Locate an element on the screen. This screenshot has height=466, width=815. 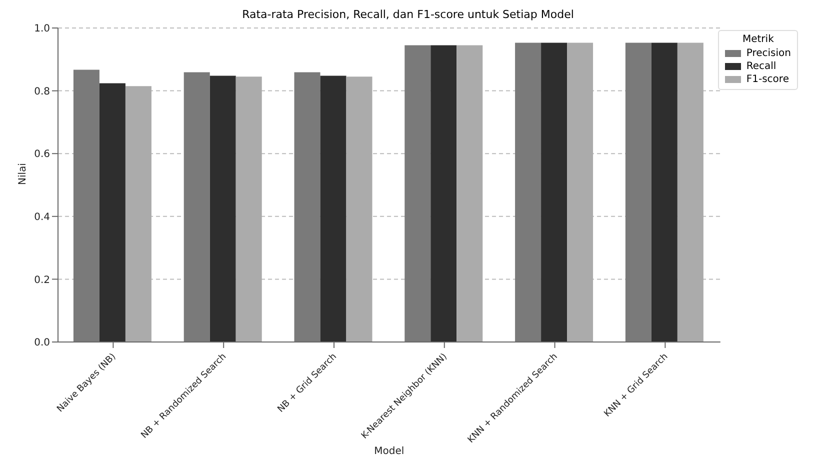
y-axis-title: Nilai is located at coordinates (23, 174).